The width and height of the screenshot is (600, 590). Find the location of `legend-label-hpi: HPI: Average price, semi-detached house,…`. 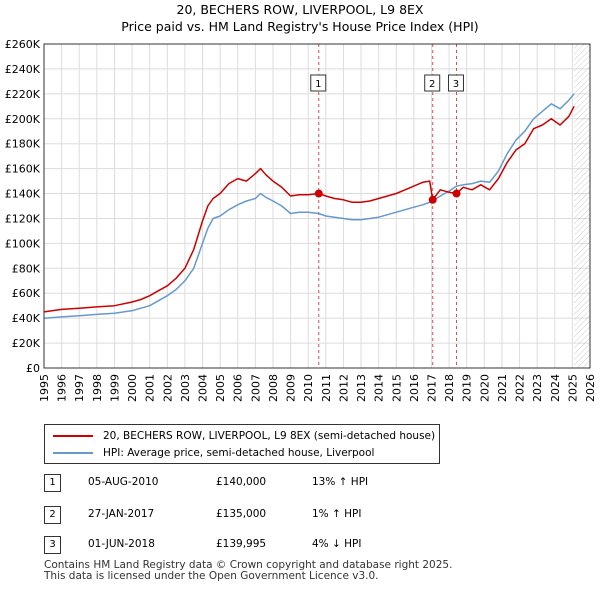

legend-label-hpi: HPI: Average price, semi-detached house,… is located at coordinates (239, 453).